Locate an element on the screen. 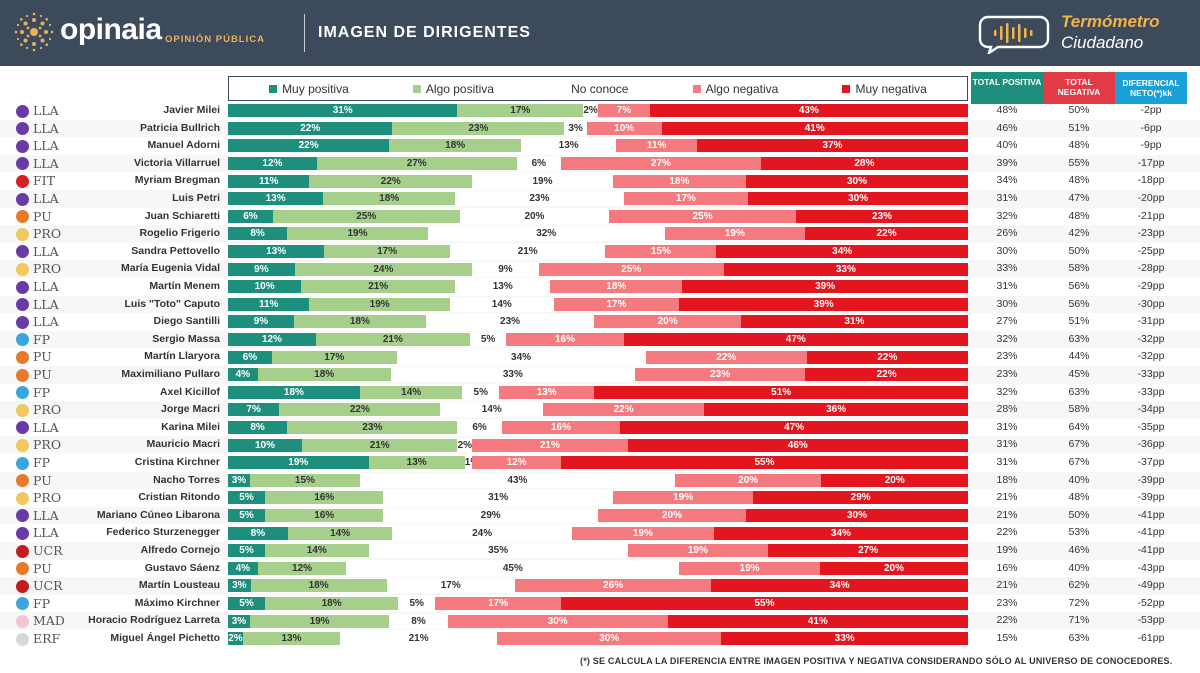 This screenshot has width=1200, height=673. legend-label: Muy negativa is located at coordinates (891, 88).